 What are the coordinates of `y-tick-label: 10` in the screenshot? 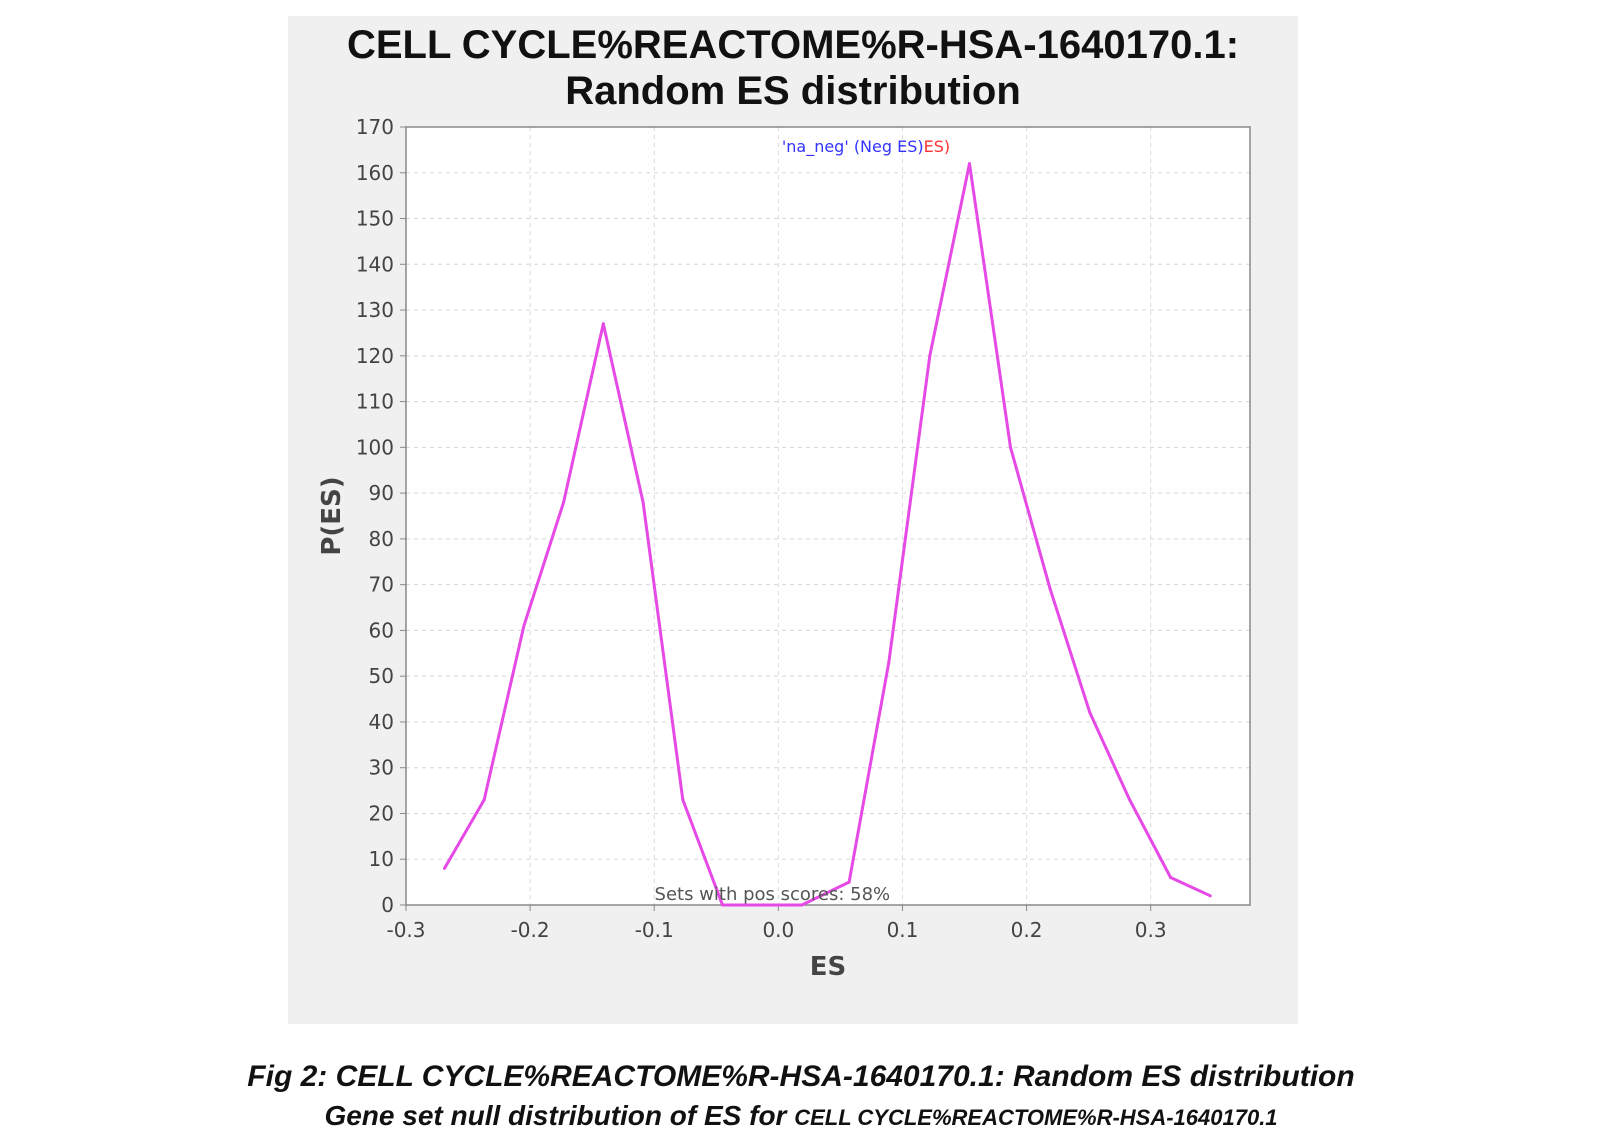 It's located at (381, 859).